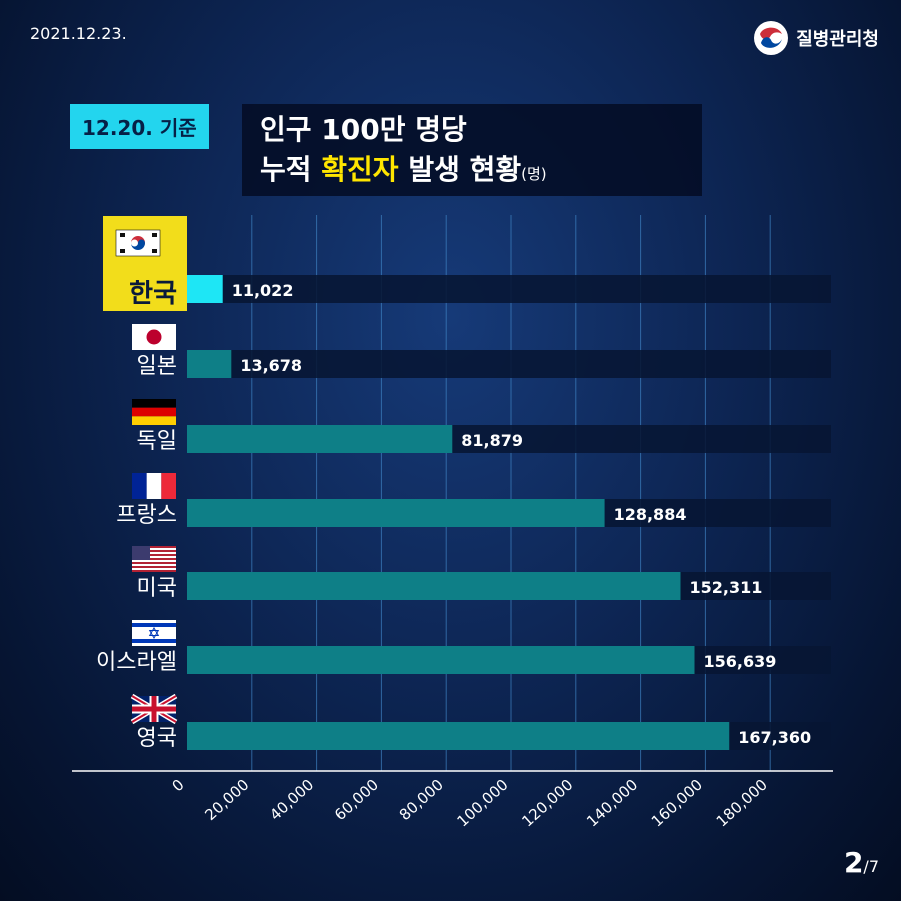 Image resolution: width=901 pixels, height=901 pixels. Describe the element at coordinates (547, 803) in the screenshot. I see `x-tick-label: 120,000` at that location.